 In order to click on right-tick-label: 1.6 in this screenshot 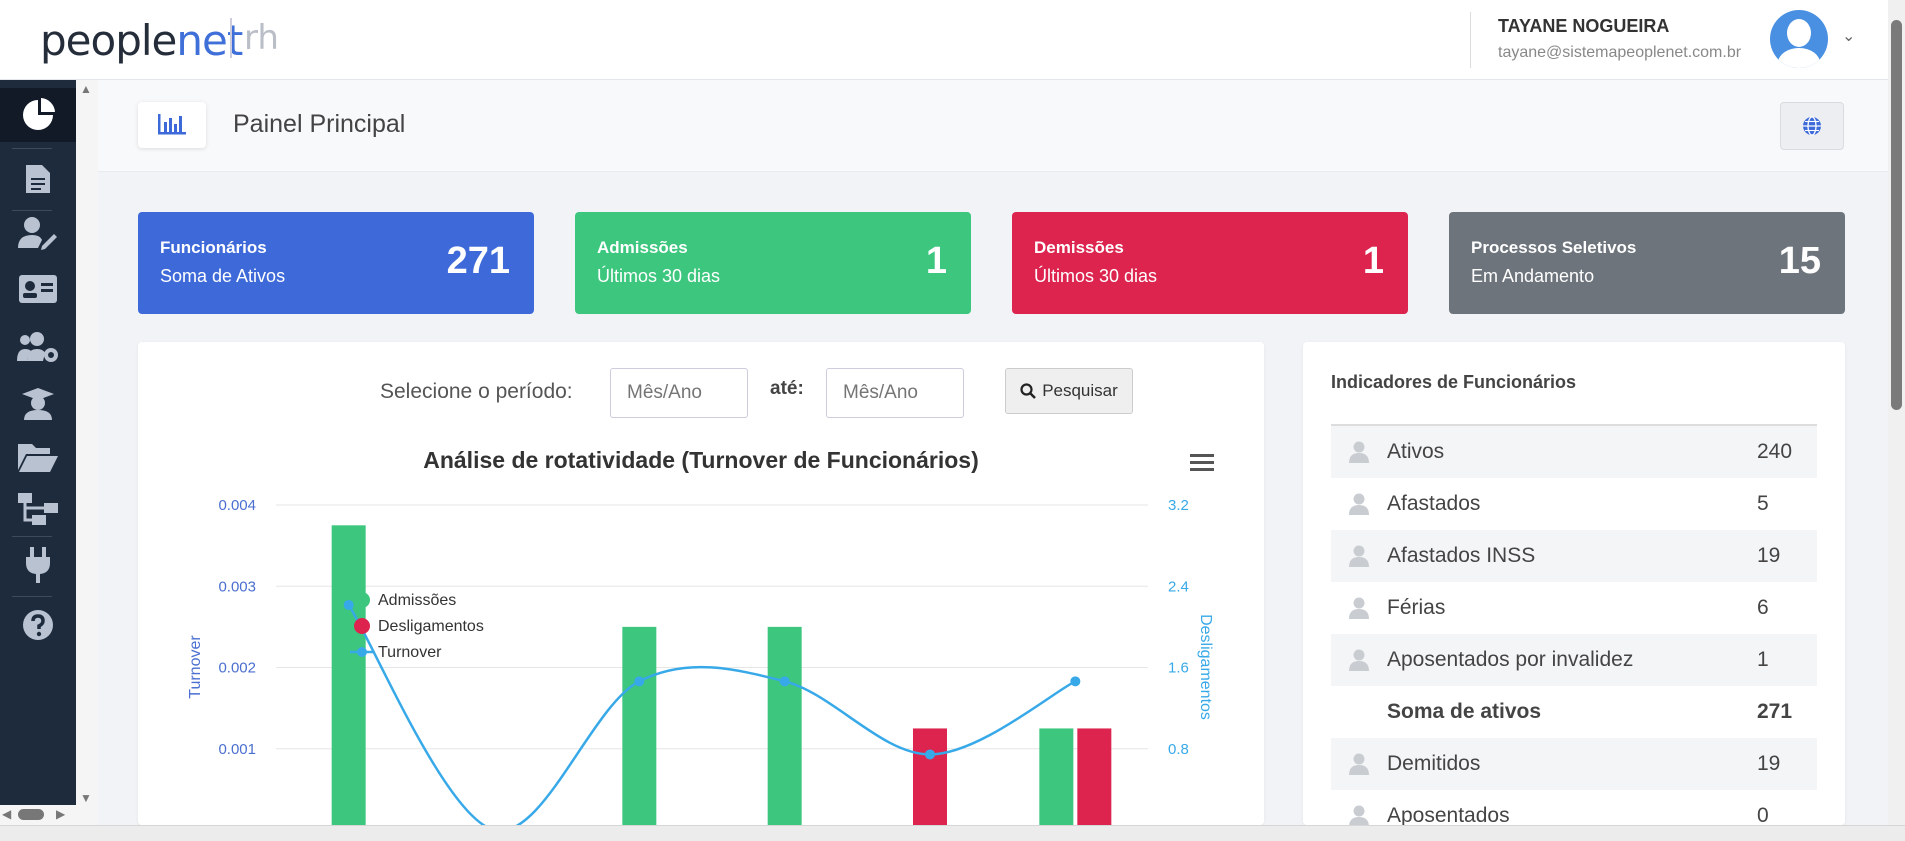, I will do `click(1178, 668)`.